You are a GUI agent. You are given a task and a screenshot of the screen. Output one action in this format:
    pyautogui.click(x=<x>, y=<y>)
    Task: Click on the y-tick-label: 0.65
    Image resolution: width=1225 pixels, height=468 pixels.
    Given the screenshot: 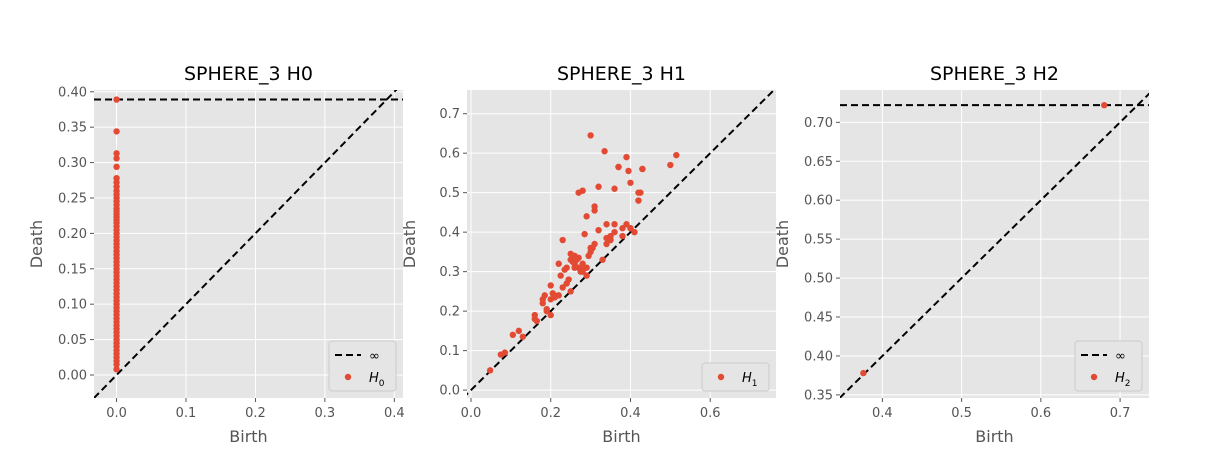 What is the action you would take?
    pyautogui.click(x=818, y=162)
    